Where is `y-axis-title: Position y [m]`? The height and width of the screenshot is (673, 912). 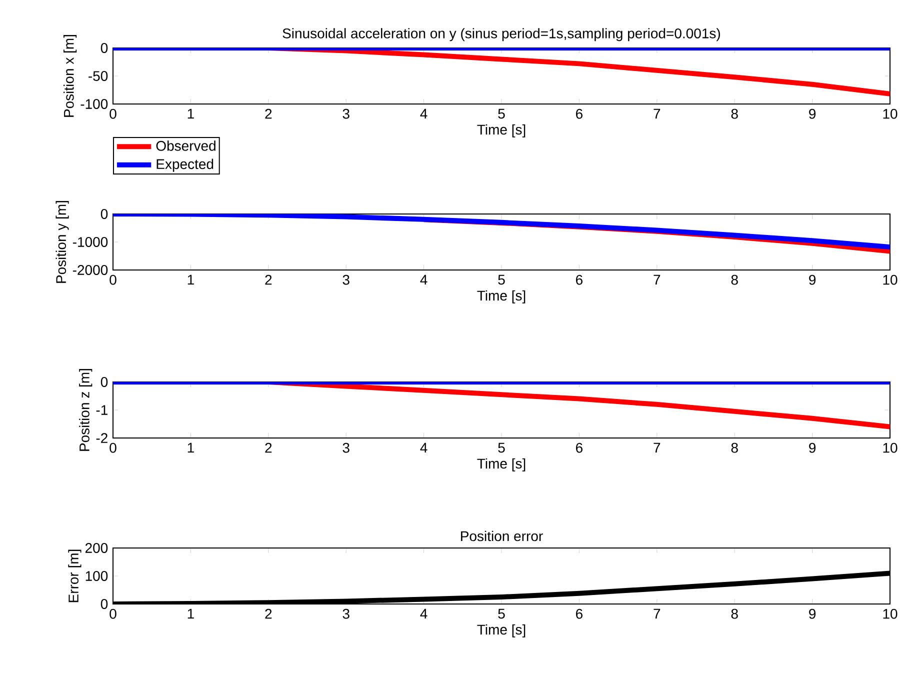
y-axis-title: Position y [m] is located at coordinates (62, 242).